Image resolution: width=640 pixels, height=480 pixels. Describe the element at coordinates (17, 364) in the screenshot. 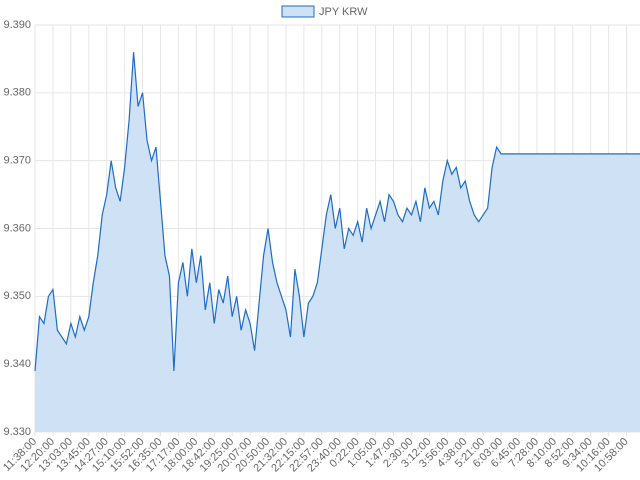

I see `y-tick-label: 9.340` at that location.